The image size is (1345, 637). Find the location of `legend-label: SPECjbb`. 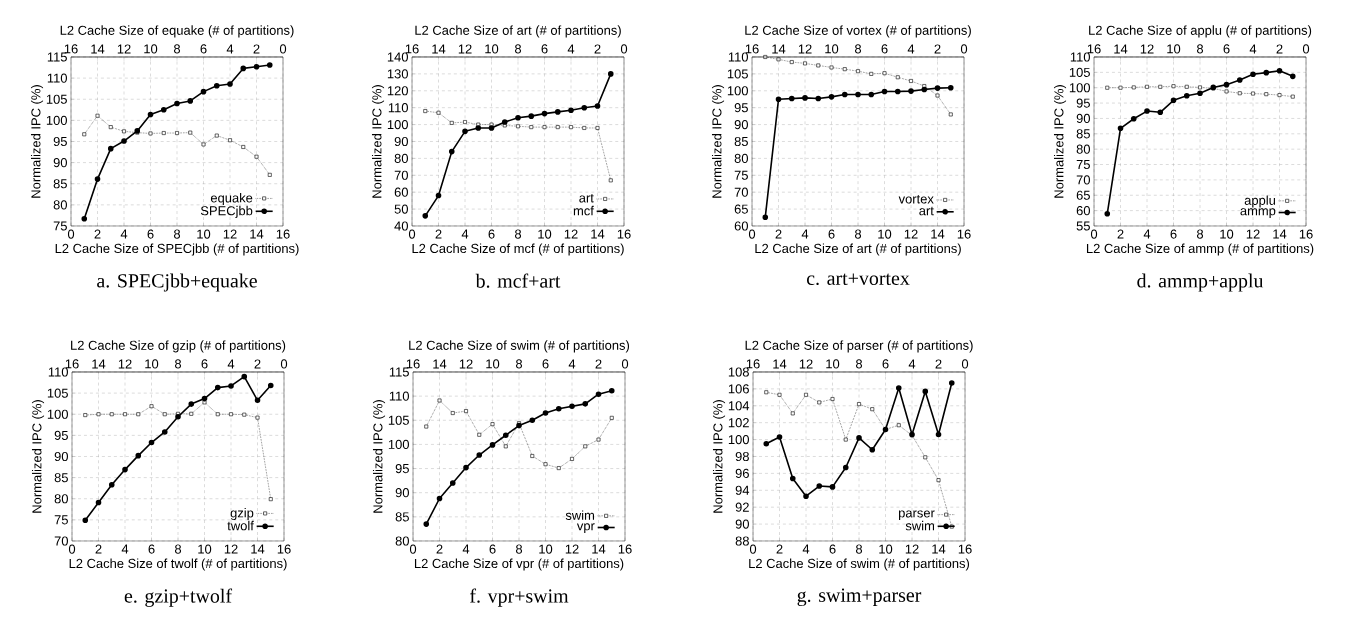

legend-label: SPECjbb is located at coordinates (226, 211).